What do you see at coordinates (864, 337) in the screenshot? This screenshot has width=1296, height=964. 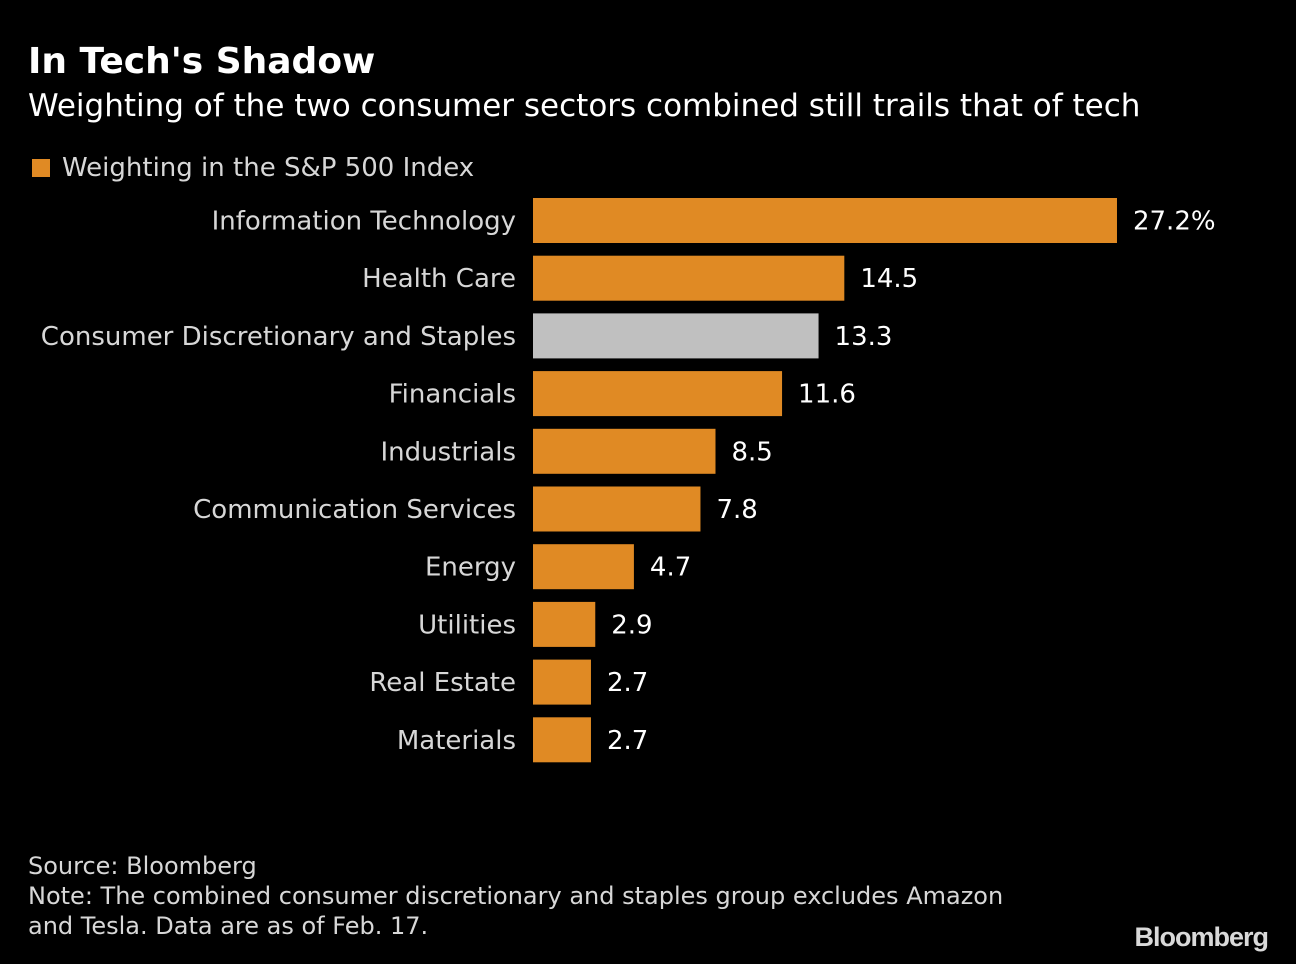 I see `value-label: 13.3` at bounding box center [864, 337].